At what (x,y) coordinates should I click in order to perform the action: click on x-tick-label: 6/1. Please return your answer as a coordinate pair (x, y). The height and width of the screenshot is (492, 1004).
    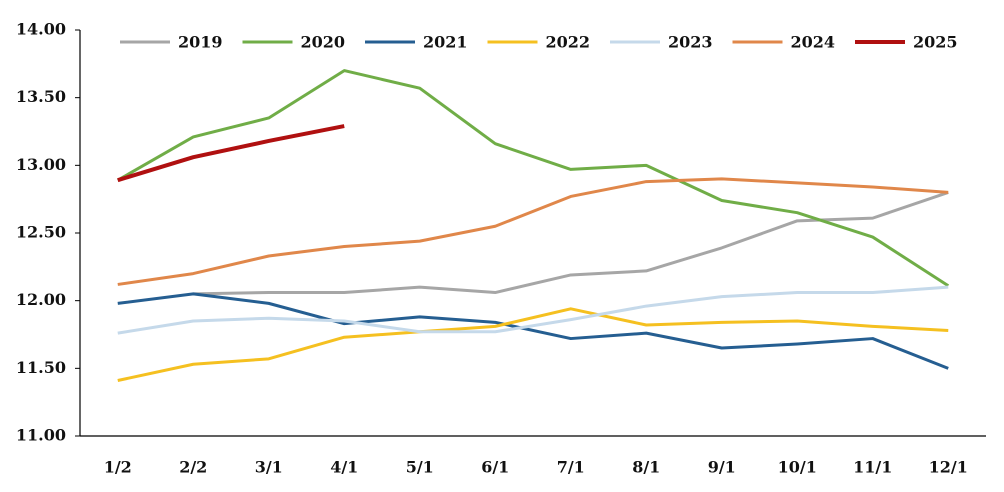
    Looking at the image, I should click on (495, 467).